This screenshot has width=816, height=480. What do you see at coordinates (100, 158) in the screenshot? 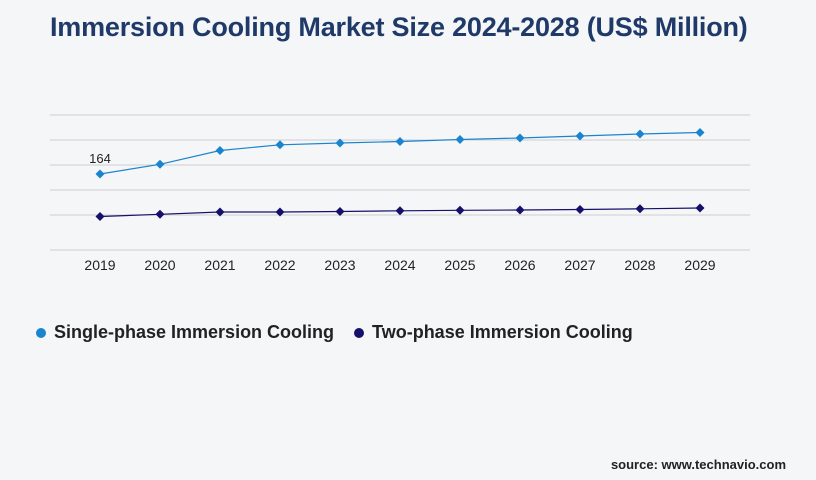
I see `data-label: 164` at bounding box center [100, 158].